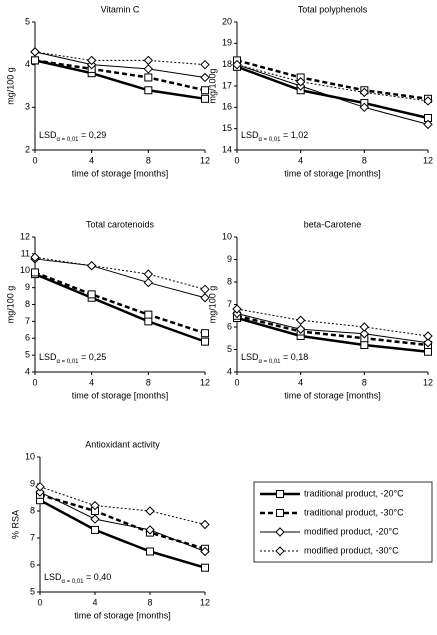 The image size is (437, 635). Describe the element at coordinates (122, 444) in the screenshot. I see `chart-title: Antioxidant activity` at that location.